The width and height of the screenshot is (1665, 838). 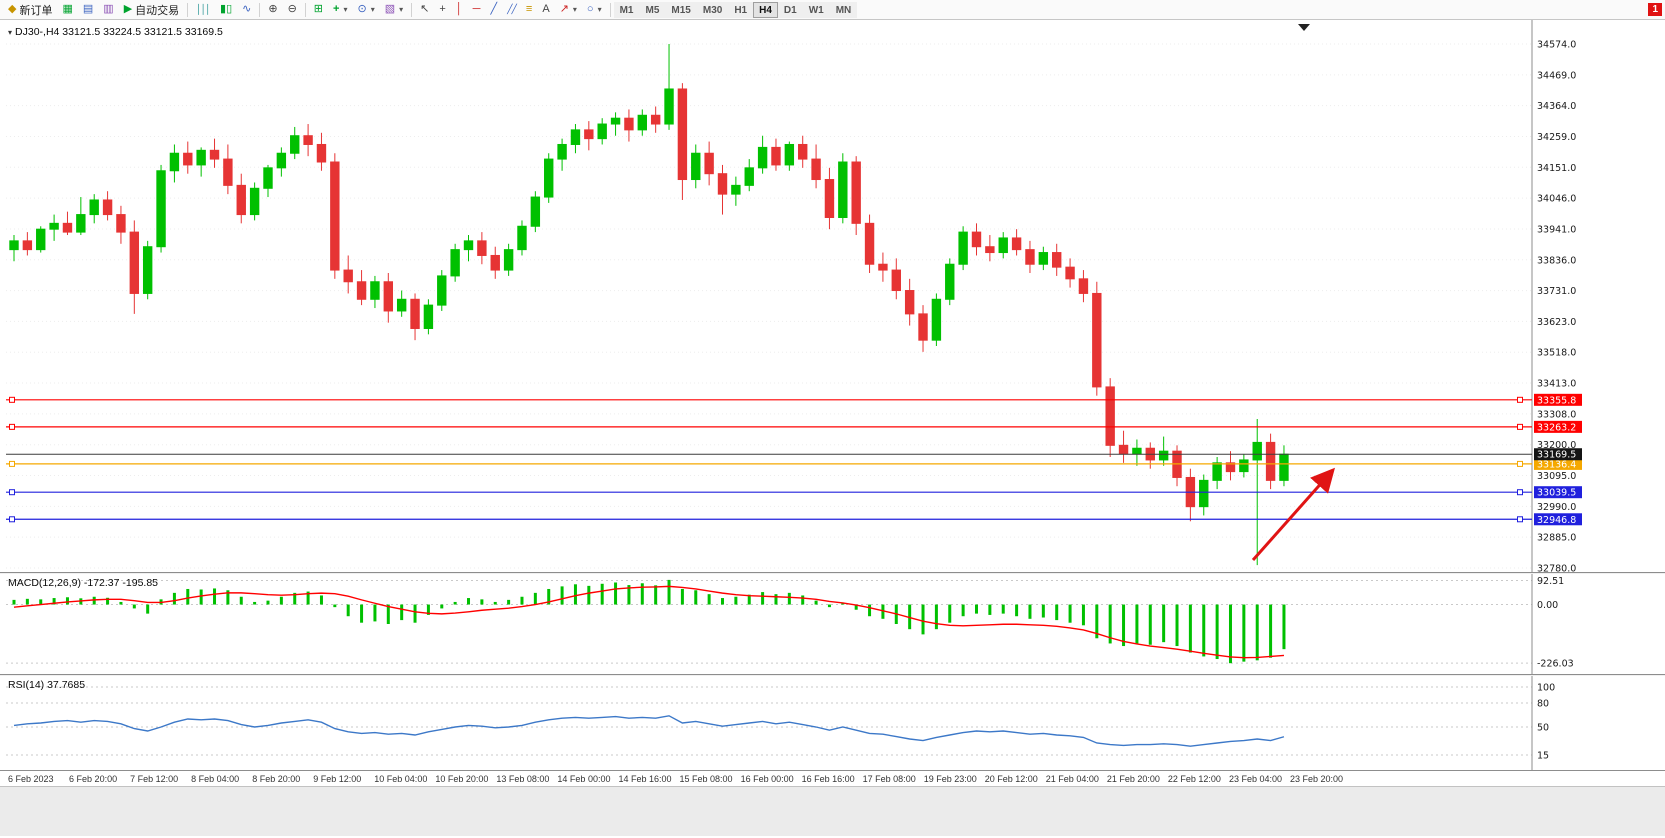 I want to click on fibonacci-tool-button: ≡, so click(x=529, y=10).